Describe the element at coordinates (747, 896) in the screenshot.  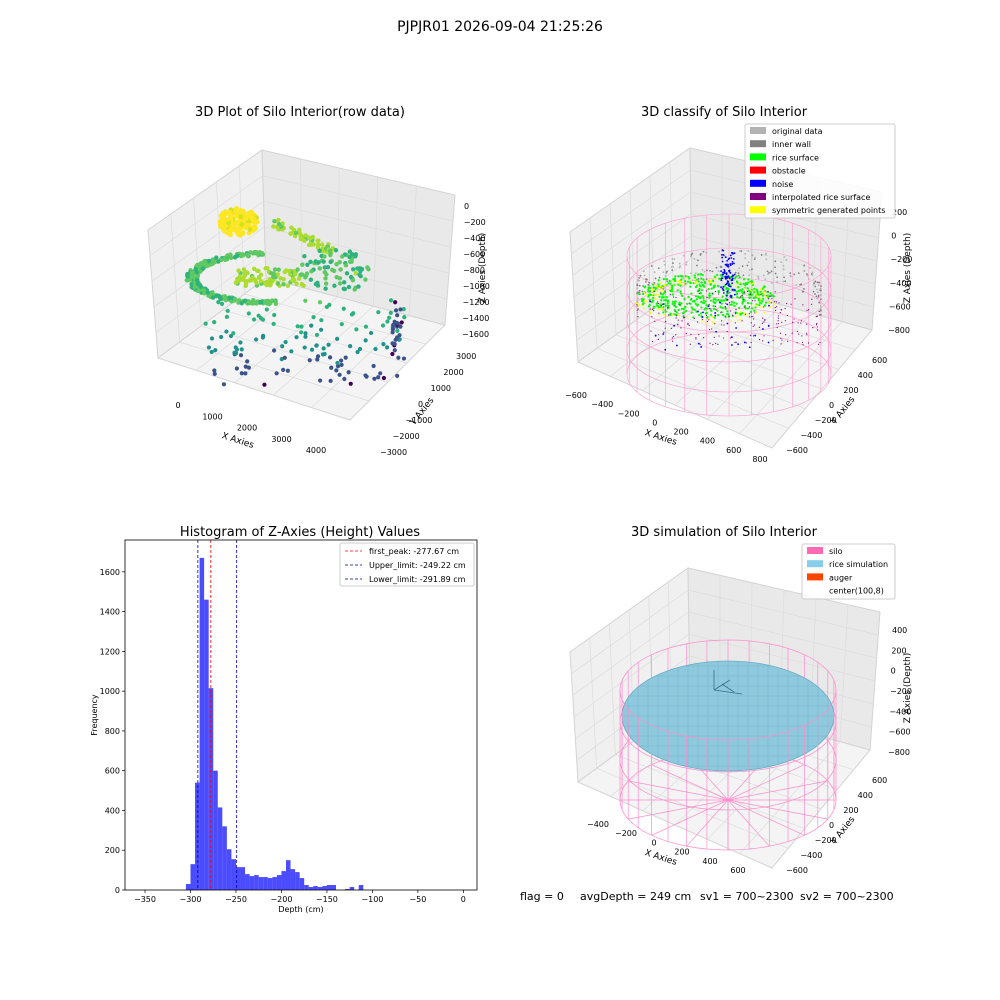
I see `footer-sv1: sv1 = 700~2300` at that location.